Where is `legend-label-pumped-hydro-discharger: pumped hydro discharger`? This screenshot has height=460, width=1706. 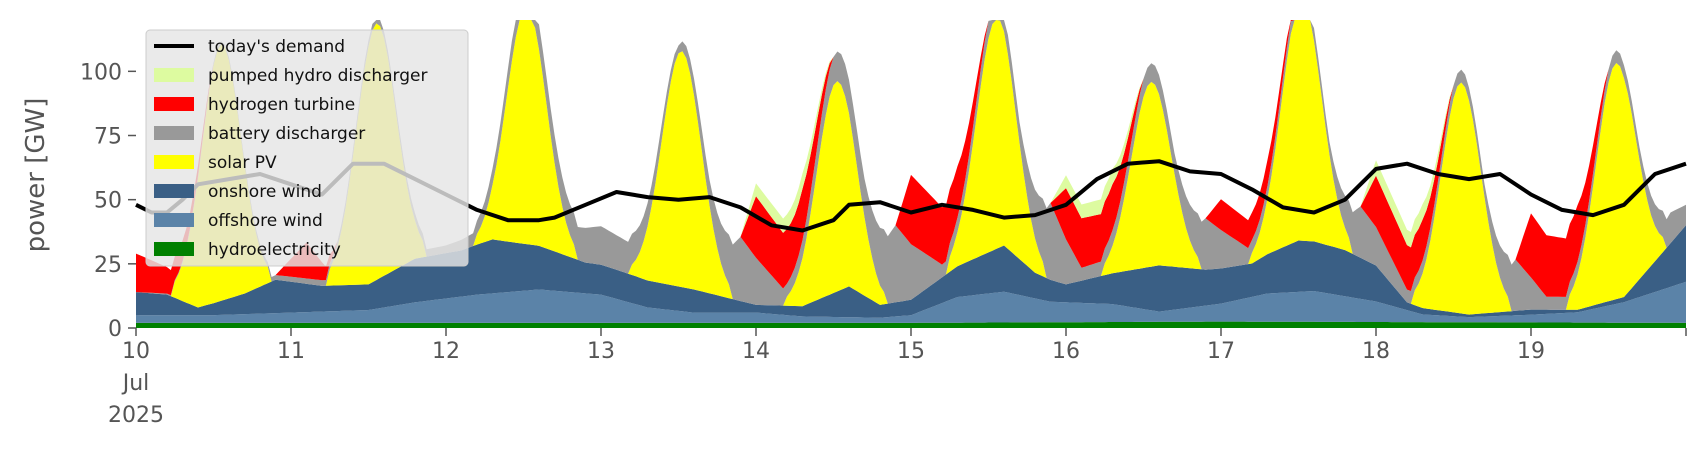
legend-label-pumped-hydro-discharger: pumped hydro discharger is located at coordinates (317, 76).